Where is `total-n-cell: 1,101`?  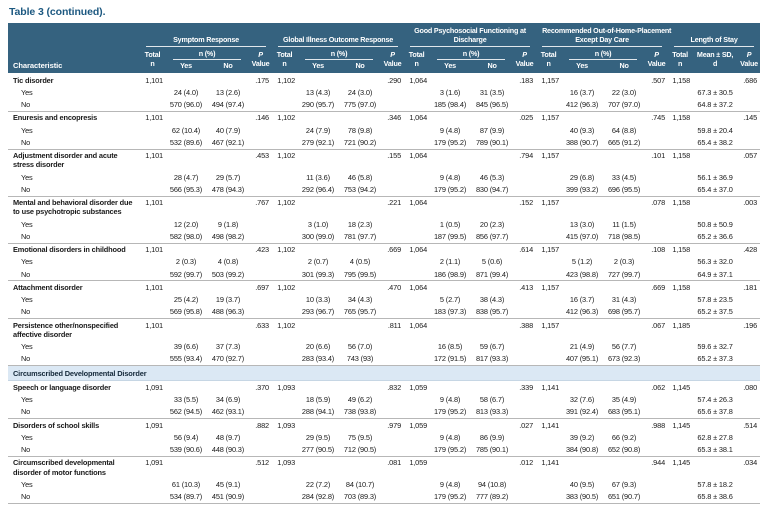
total-n-cell: 1,101 is located at coordinates (152, 249).